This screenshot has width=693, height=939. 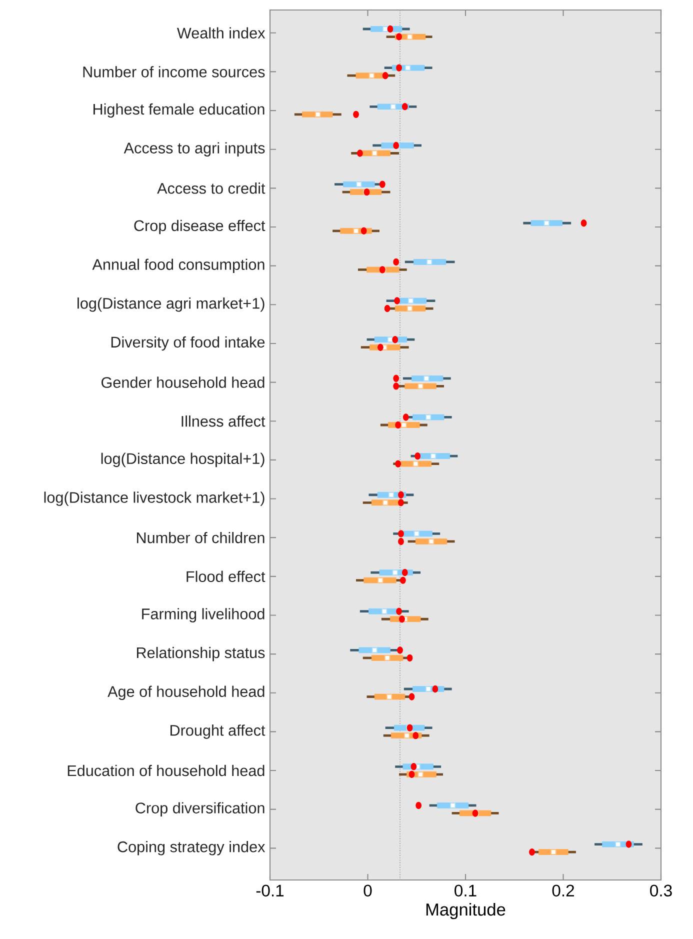 What do you see at coordinates (218, 731) in the screenshot?
I see `y-tick-label: Drought affect` at bounding box center [218, 731].